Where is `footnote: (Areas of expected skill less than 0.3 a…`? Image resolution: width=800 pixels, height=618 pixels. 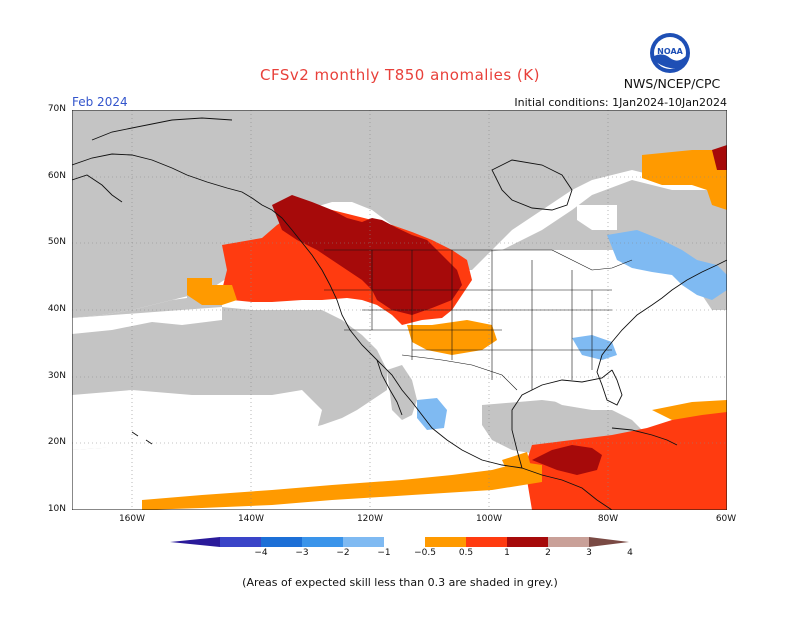 footnote: (Areas of expected skill less than 0.3 a… is located at coordinates (400, 582).